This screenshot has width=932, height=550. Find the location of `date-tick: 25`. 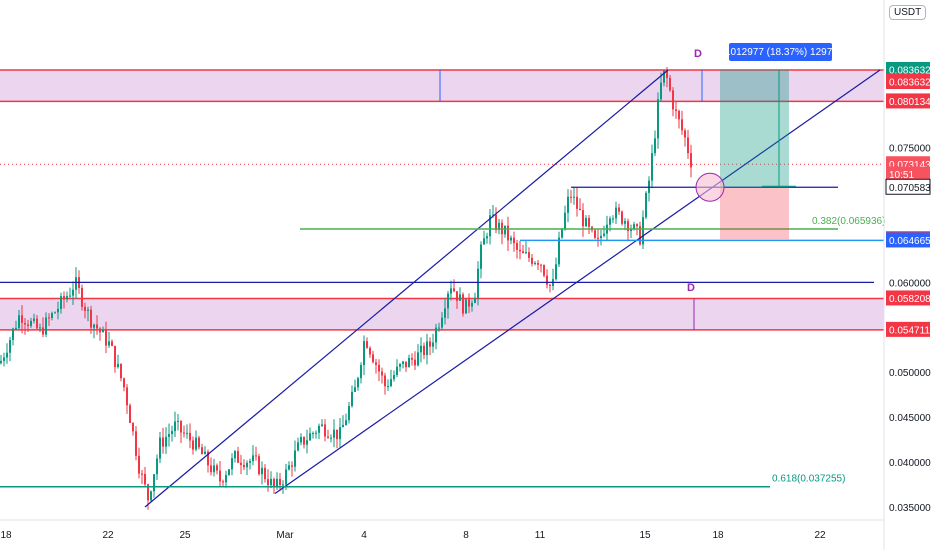

date-tick: 25 is located at coordinates (185, 535).